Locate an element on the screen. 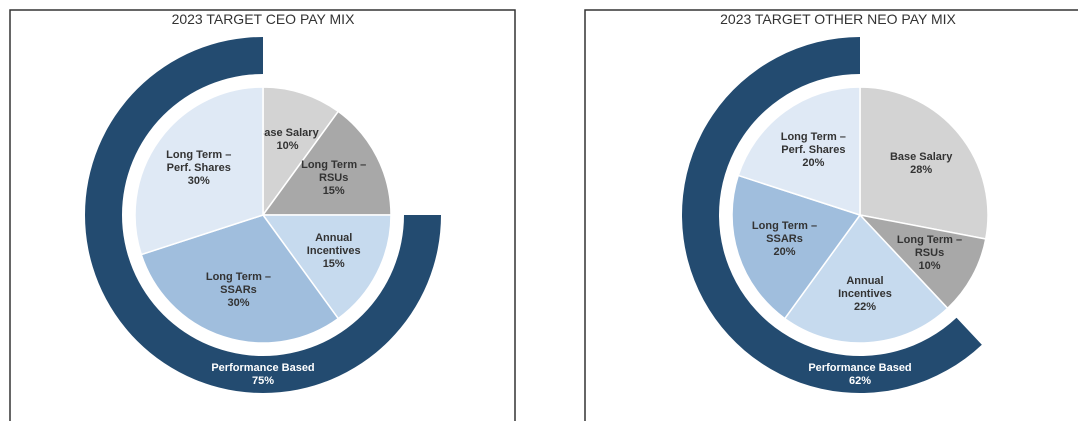 The height and width of the screenshot is (421, 1078). label-box: Annual Incentives 22% is located at coordinates (865, 294).